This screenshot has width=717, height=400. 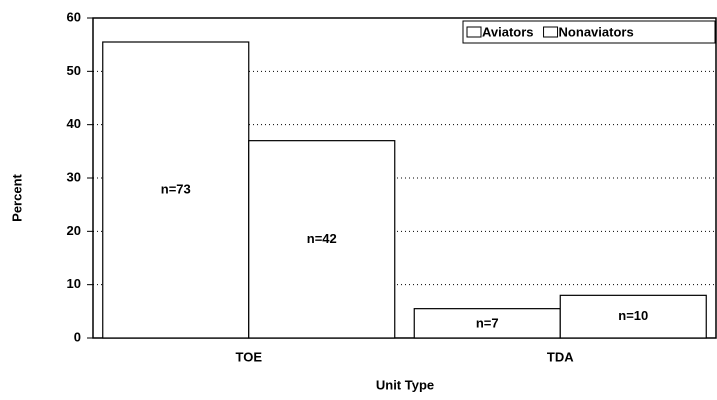 I want to click on y-tick-label: 30, so click(x=74, y=176).